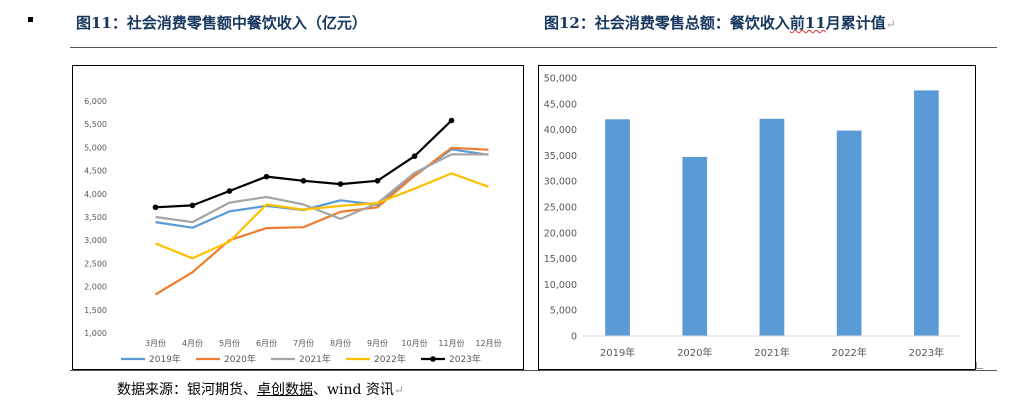 Image resolution: width=1030 pixels, height=415 pixels. What do you see at coordinates (848, 352) in the screenshot?
I see `x-tick-label: 2022年` at bounding box center [848, 352].